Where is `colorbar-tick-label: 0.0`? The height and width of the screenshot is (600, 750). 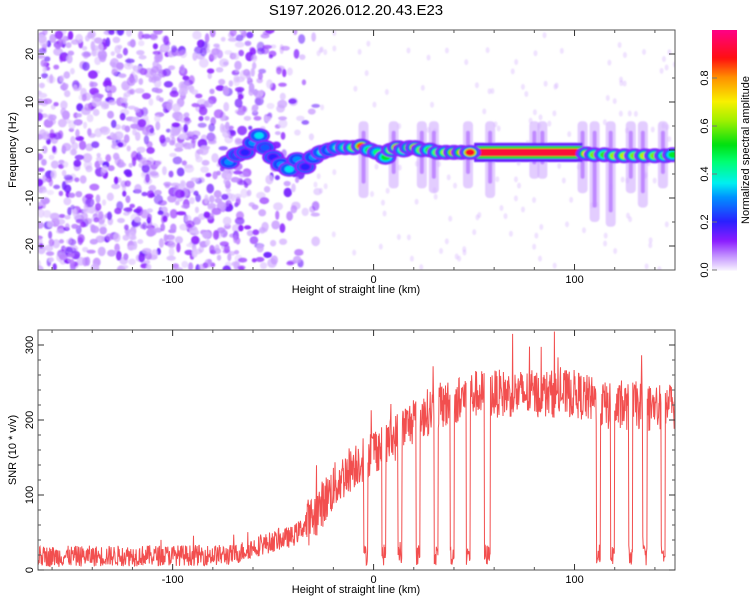 colorbar-tick-label: 0.0 is located at coordinates (705, 269).